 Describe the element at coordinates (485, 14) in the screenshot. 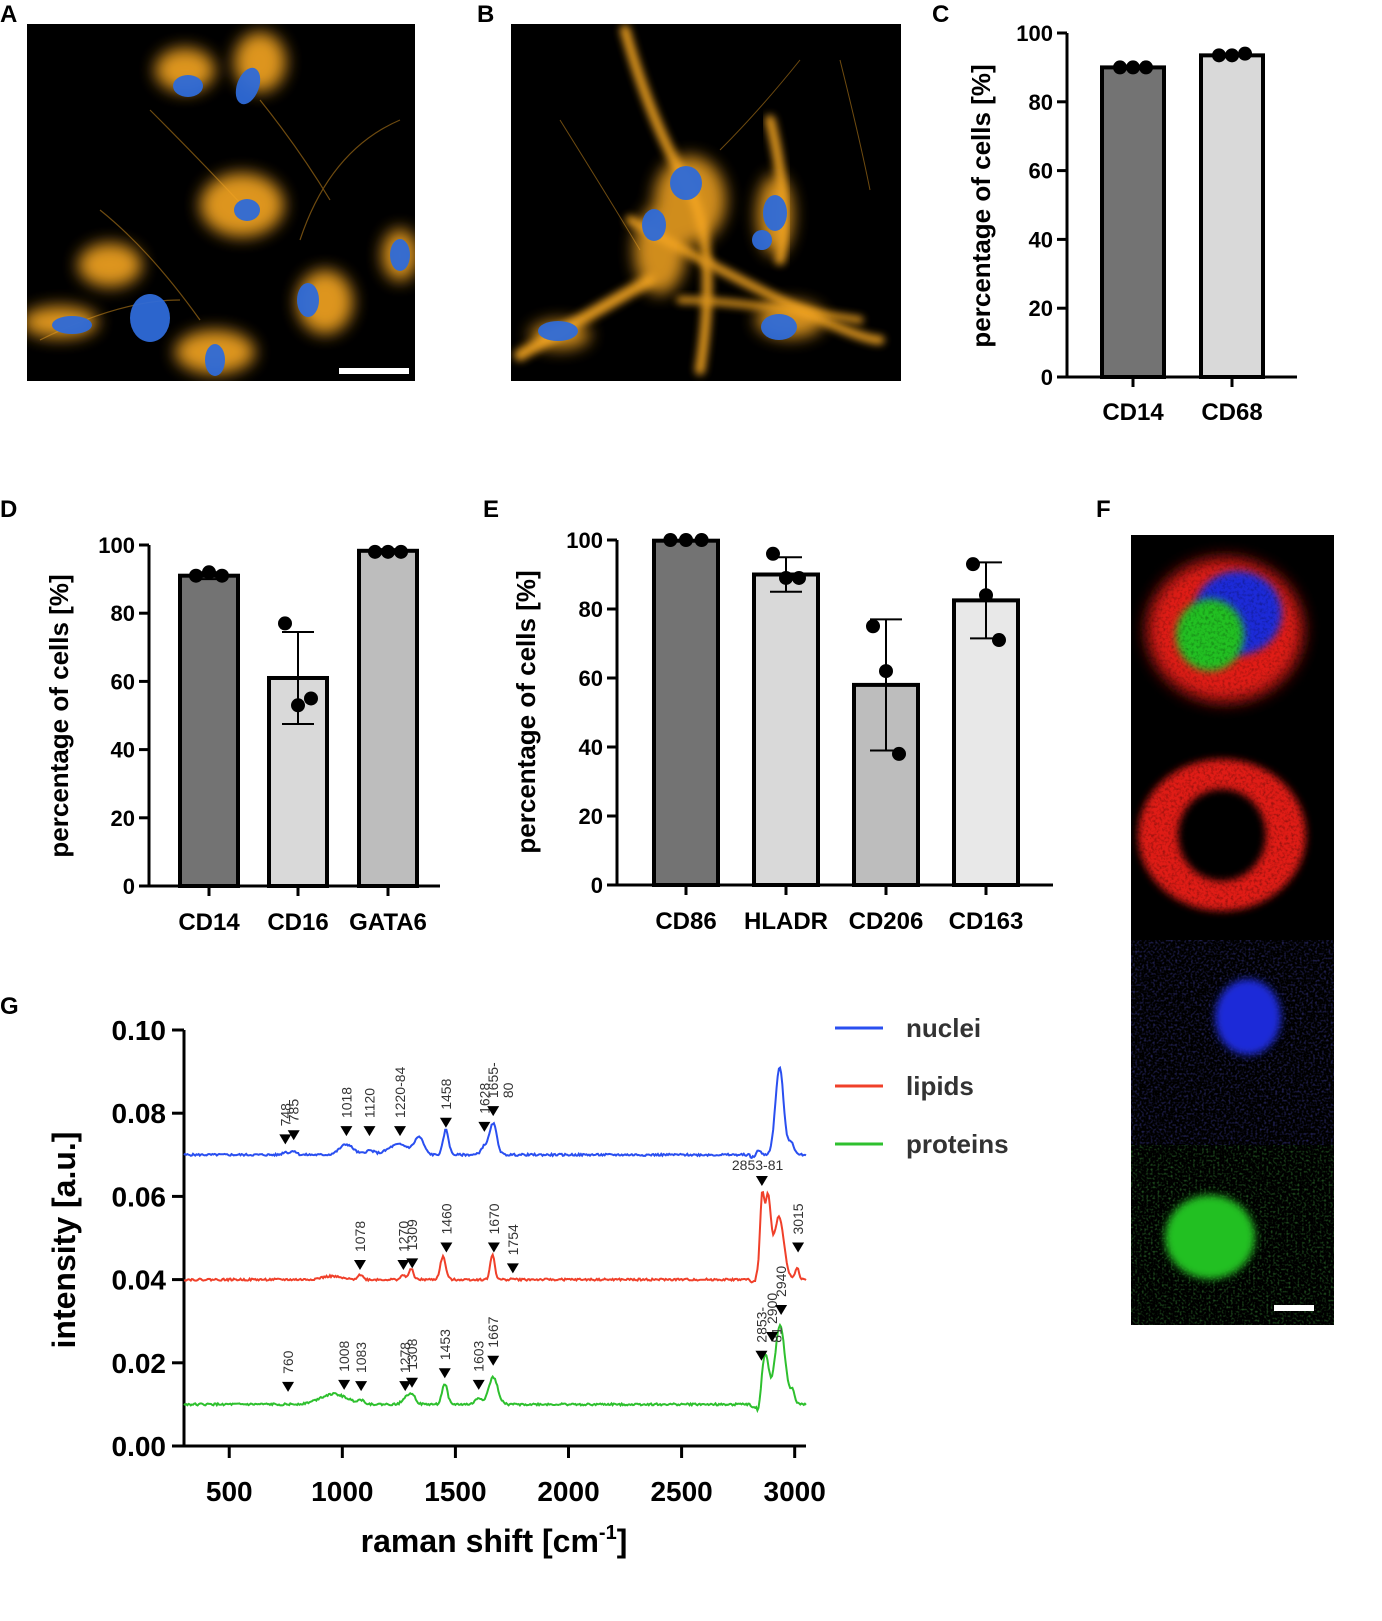

I see `panel-label-b: B` at that location.